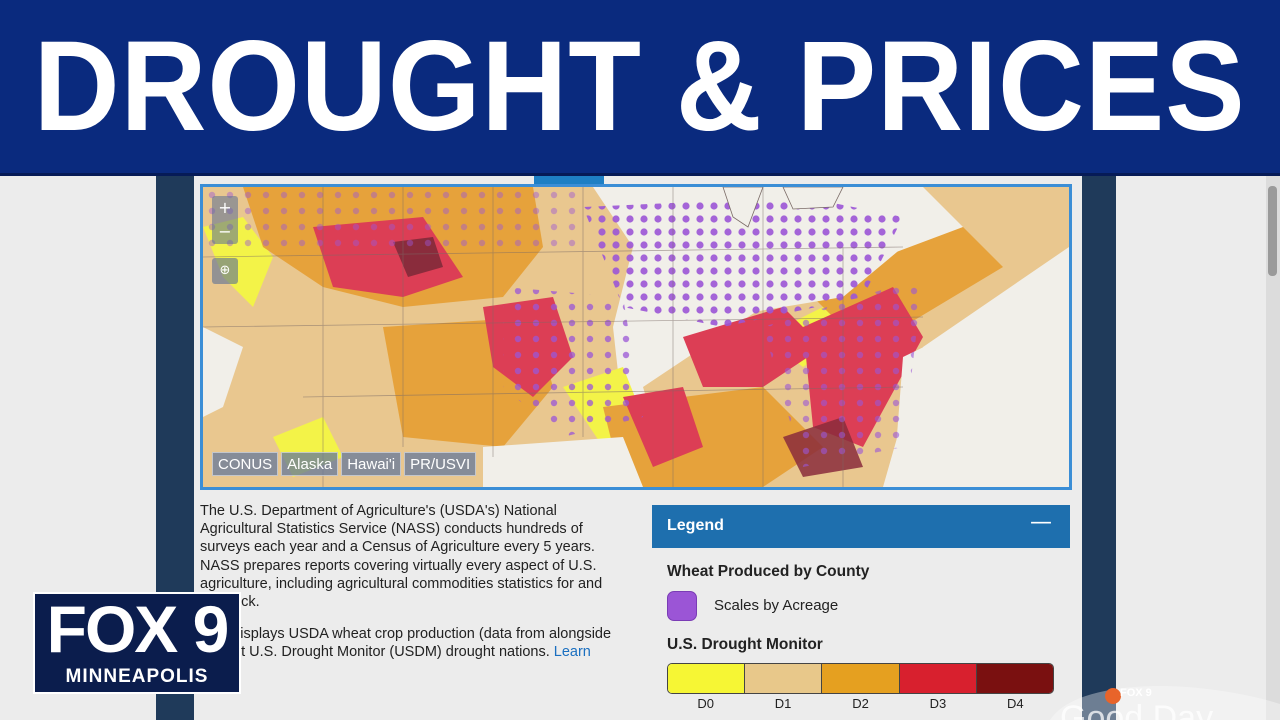 This screenshot has height=720, width=1280. What do you see at coordinates (783, 703) in the screenshot?
I see `drought-label-d1: D1` at bounding box center [783, 703].